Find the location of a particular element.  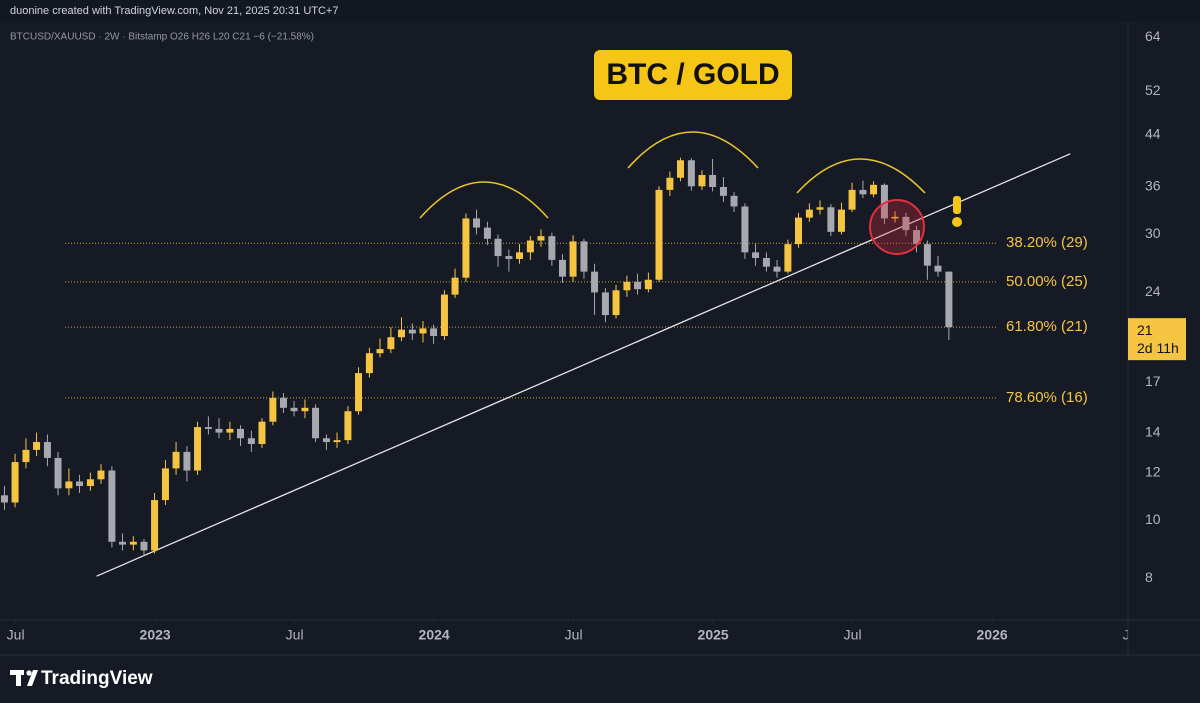

y-tick-label: 17 is located at coordinates (1153, 381).